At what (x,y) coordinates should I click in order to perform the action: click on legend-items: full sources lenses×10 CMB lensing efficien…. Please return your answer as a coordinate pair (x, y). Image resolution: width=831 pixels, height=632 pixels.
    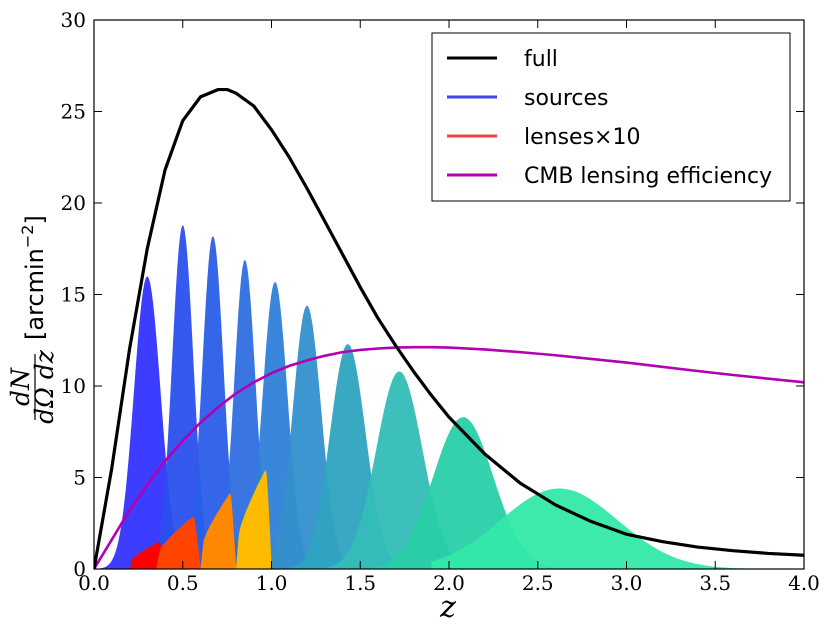
    Looking at the image, I should click on (609, 118).